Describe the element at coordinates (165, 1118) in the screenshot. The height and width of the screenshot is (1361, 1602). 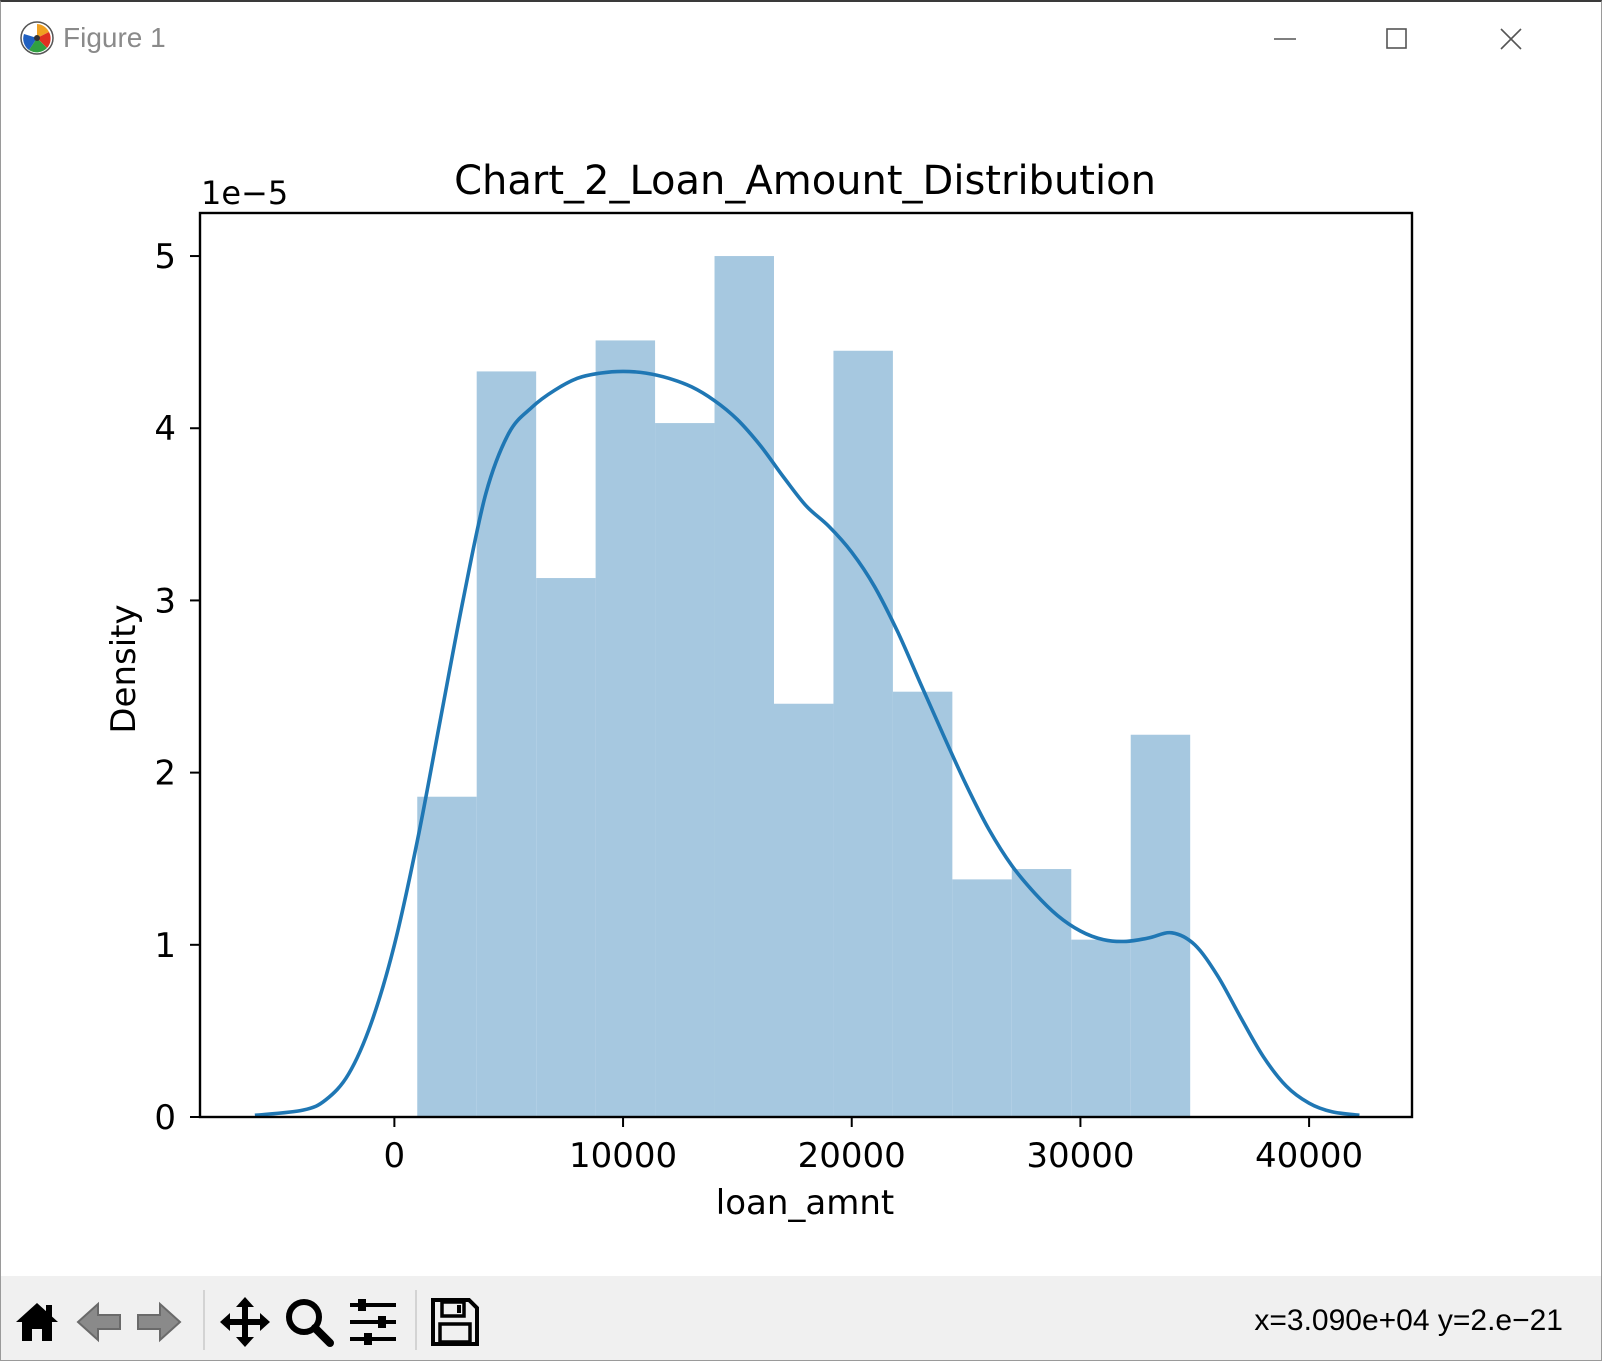
I see `y-tick-label: 0` at that location.